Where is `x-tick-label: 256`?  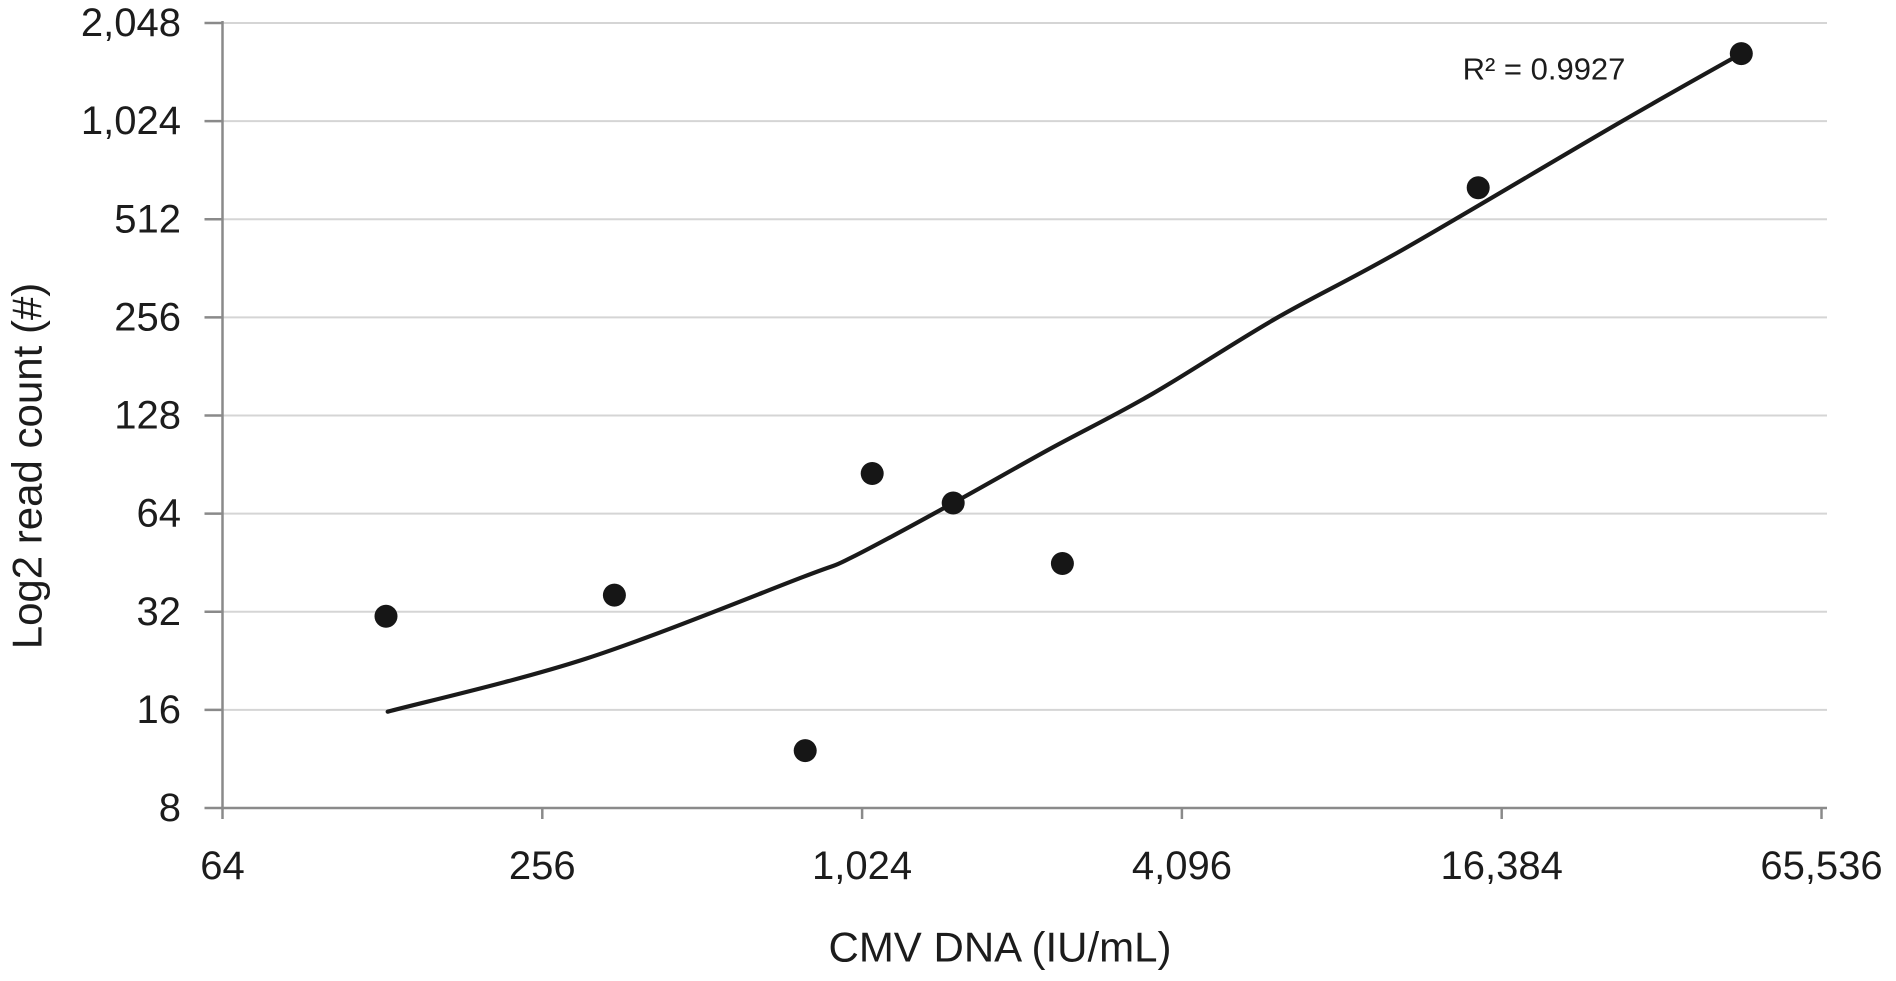
x-tick-label: 256 is located at coordinates (542, 866).